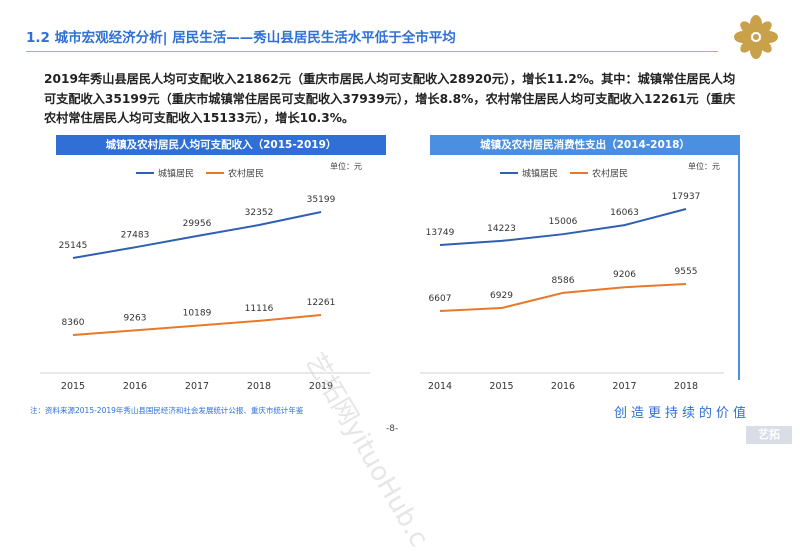 This screenshot has width=800, height=553. Describe the element at coordinates (392, 429) in the screenshot. I see `page-number: -8-` at that location.